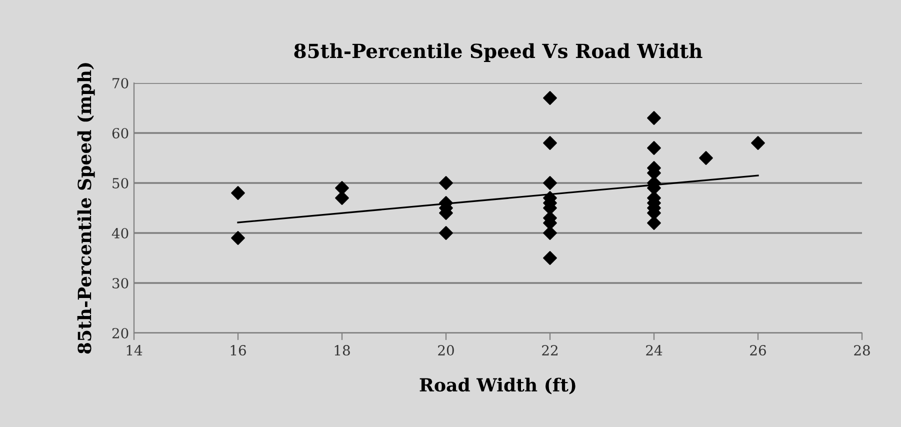  I want to click on y-tick-label: 30, so click(120, 283).